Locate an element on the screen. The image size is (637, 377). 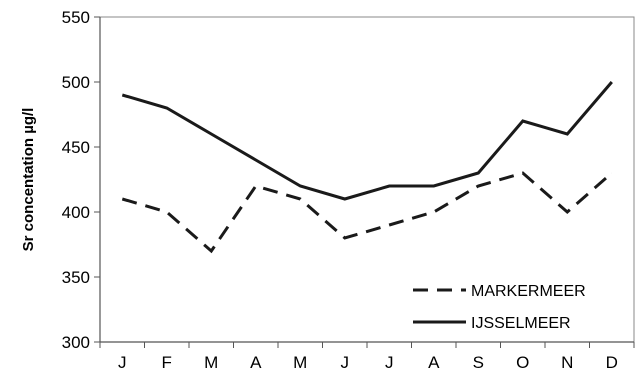
legend-label-ijsselmeer: IJSSELMEER is located at coordinates (521, 323).